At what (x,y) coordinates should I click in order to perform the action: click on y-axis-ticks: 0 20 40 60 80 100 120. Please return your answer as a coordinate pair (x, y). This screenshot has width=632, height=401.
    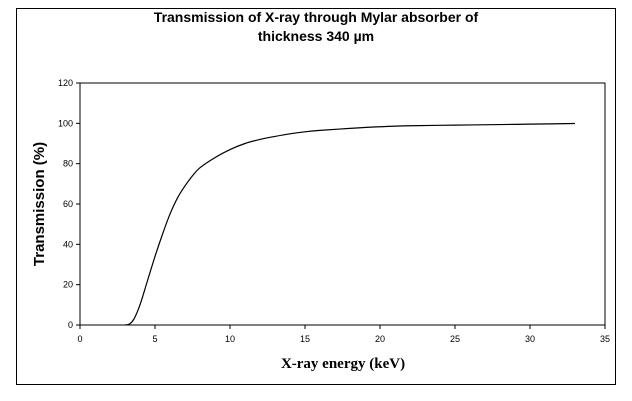
    Looking at the image, I should click on (69, 204).